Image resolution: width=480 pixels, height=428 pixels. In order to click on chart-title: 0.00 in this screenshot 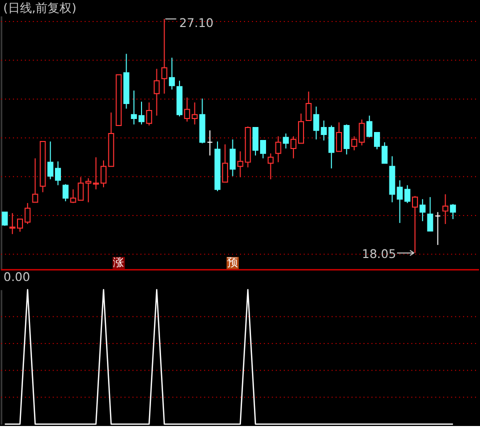, I will do `click(16, 277)`.